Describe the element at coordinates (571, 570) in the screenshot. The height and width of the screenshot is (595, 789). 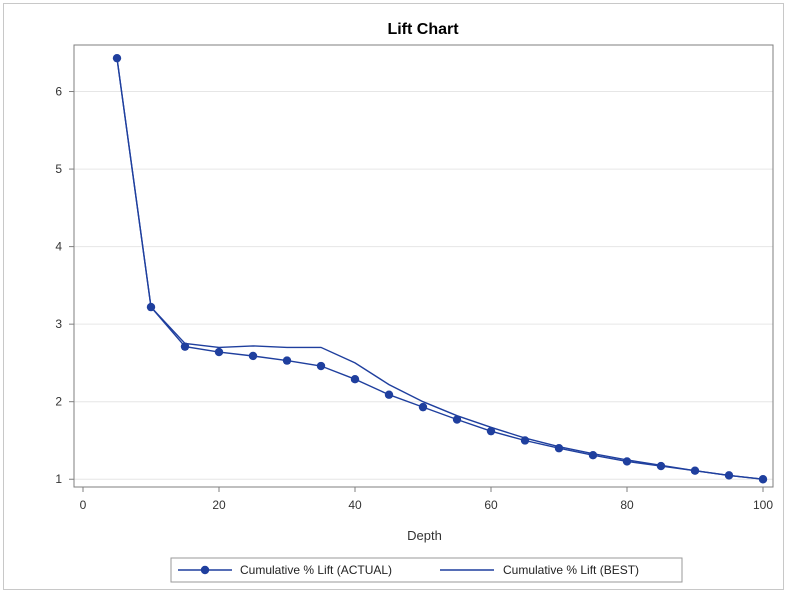
I see `legend-label-best: Cumulative % Lift (BEST)` at that location.